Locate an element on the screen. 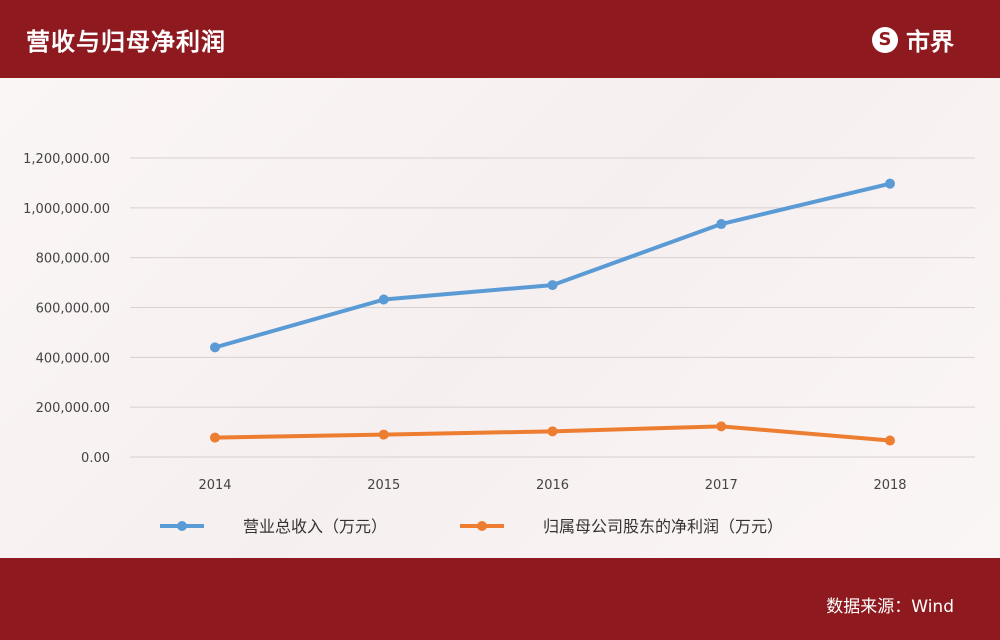  header-bar: 营收与归母净利润 S 市界 is located at coordinates (500, 39).